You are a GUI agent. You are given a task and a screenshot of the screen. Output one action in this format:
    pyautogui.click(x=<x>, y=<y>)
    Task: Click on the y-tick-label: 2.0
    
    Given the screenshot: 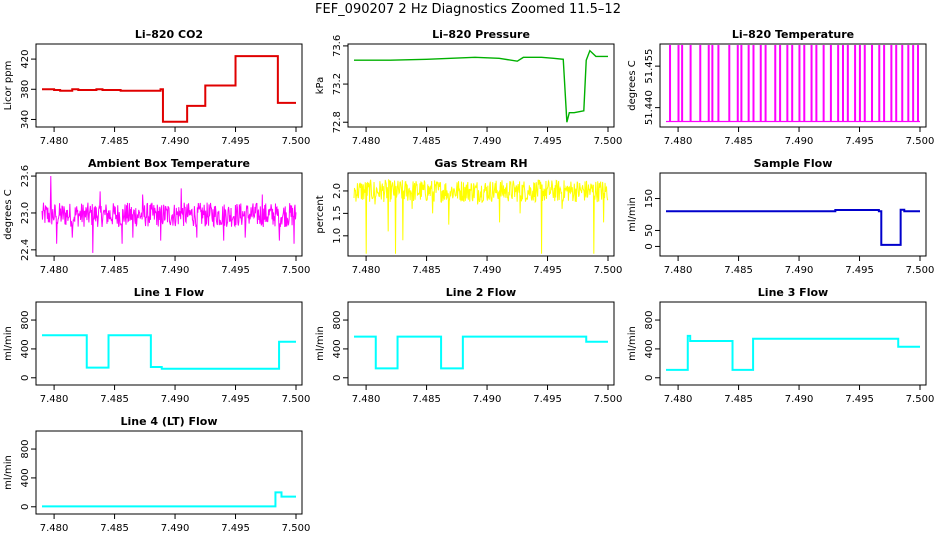 What is the action you would take?
    pyautogui.click(x=337, y=191)
    